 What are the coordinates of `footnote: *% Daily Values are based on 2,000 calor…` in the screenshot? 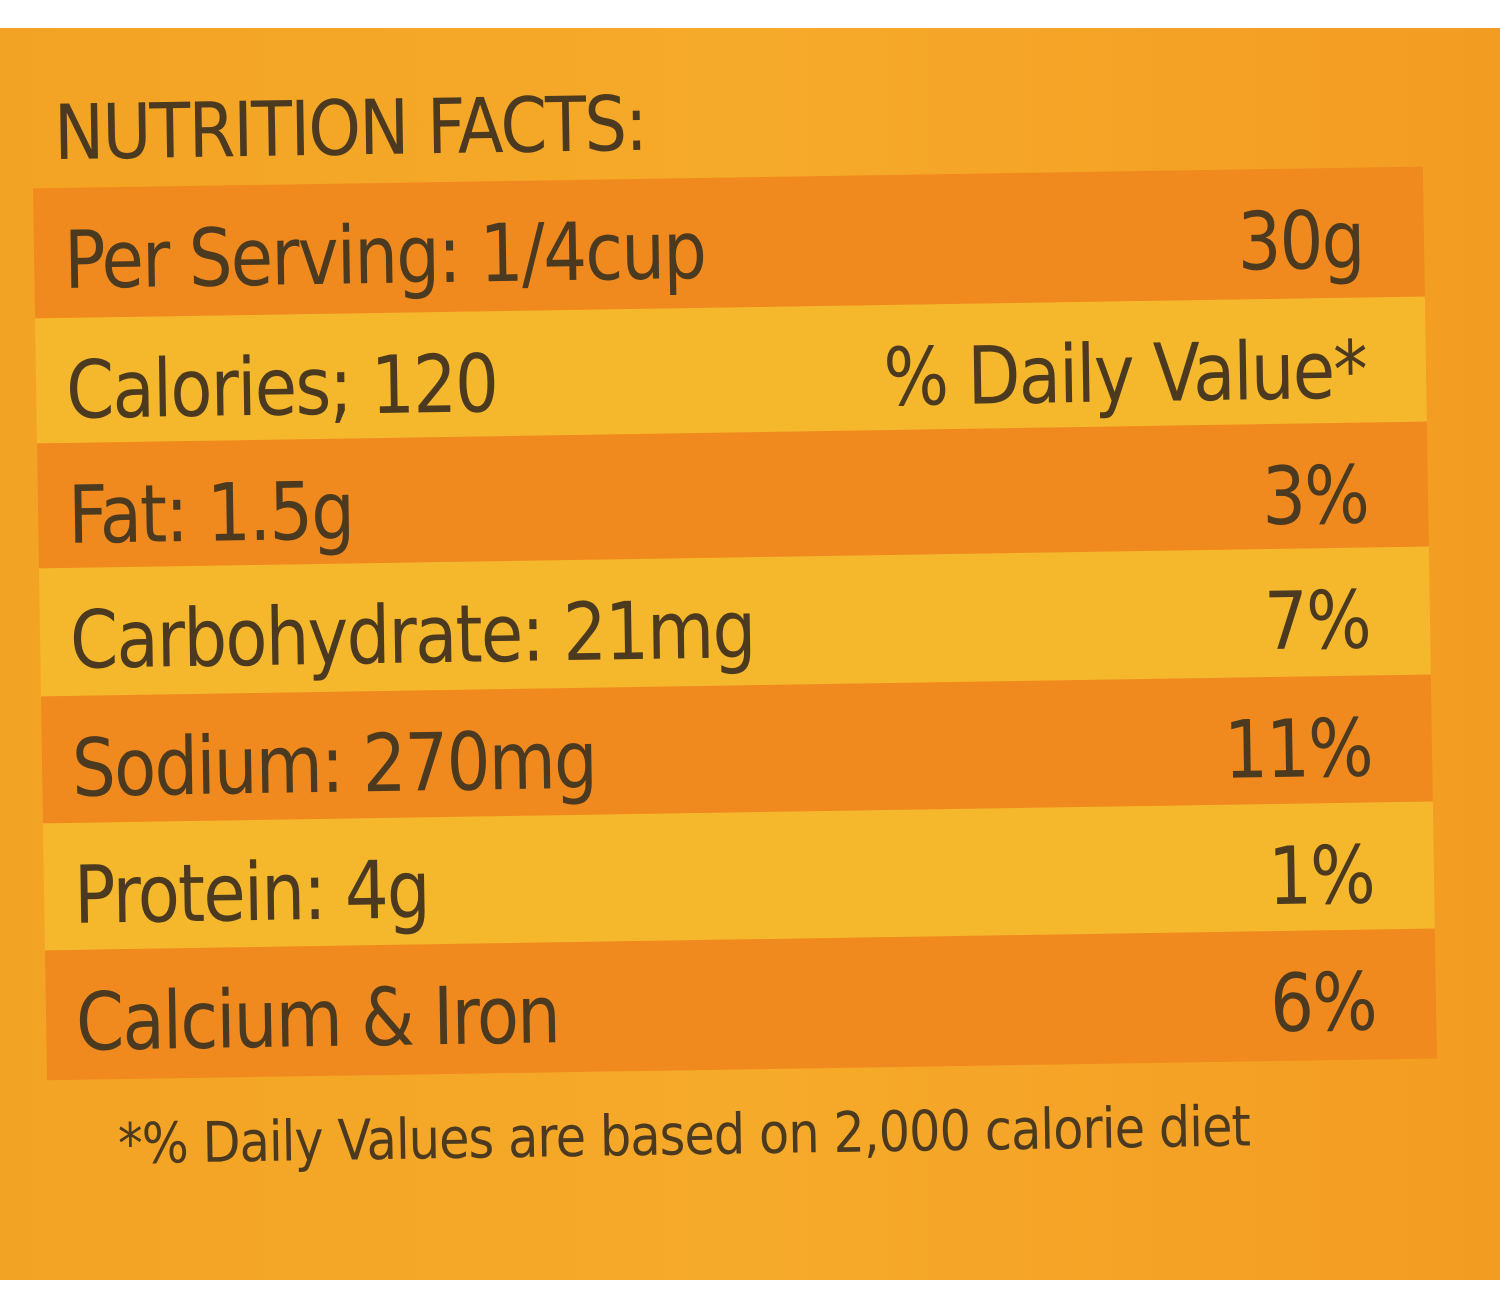 It's located at (684, 1136).